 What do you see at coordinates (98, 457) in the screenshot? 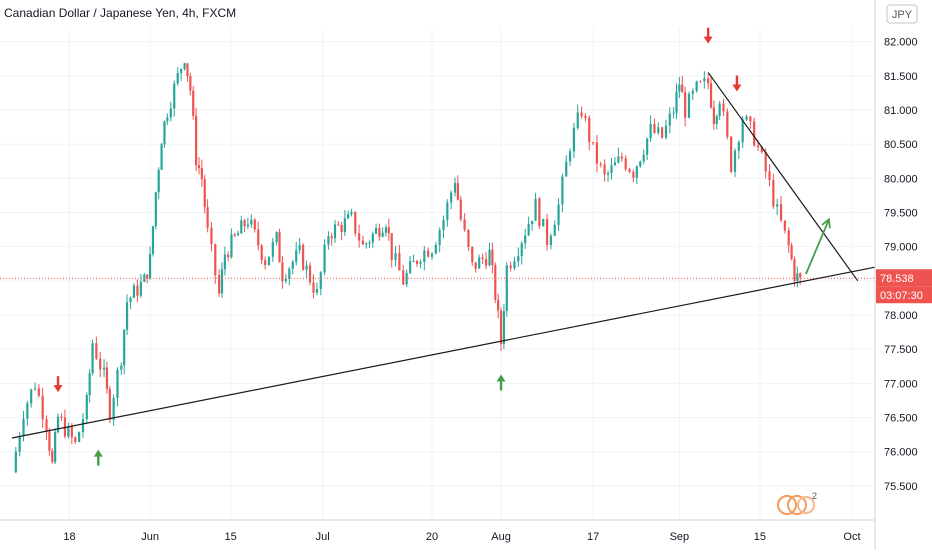
I see `up-arrow-marker` at bounding box center [98, 457].